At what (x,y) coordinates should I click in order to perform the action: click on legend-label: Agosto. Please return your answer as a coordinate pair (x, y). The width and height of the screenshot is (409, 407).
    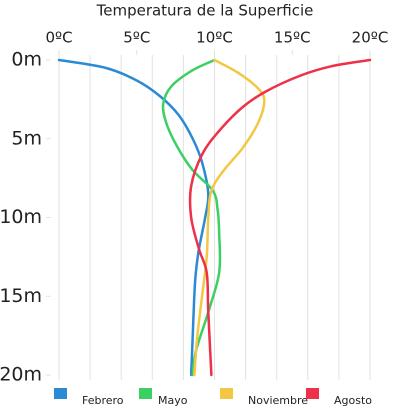
    Looking at the image, I should click on (353, 400).